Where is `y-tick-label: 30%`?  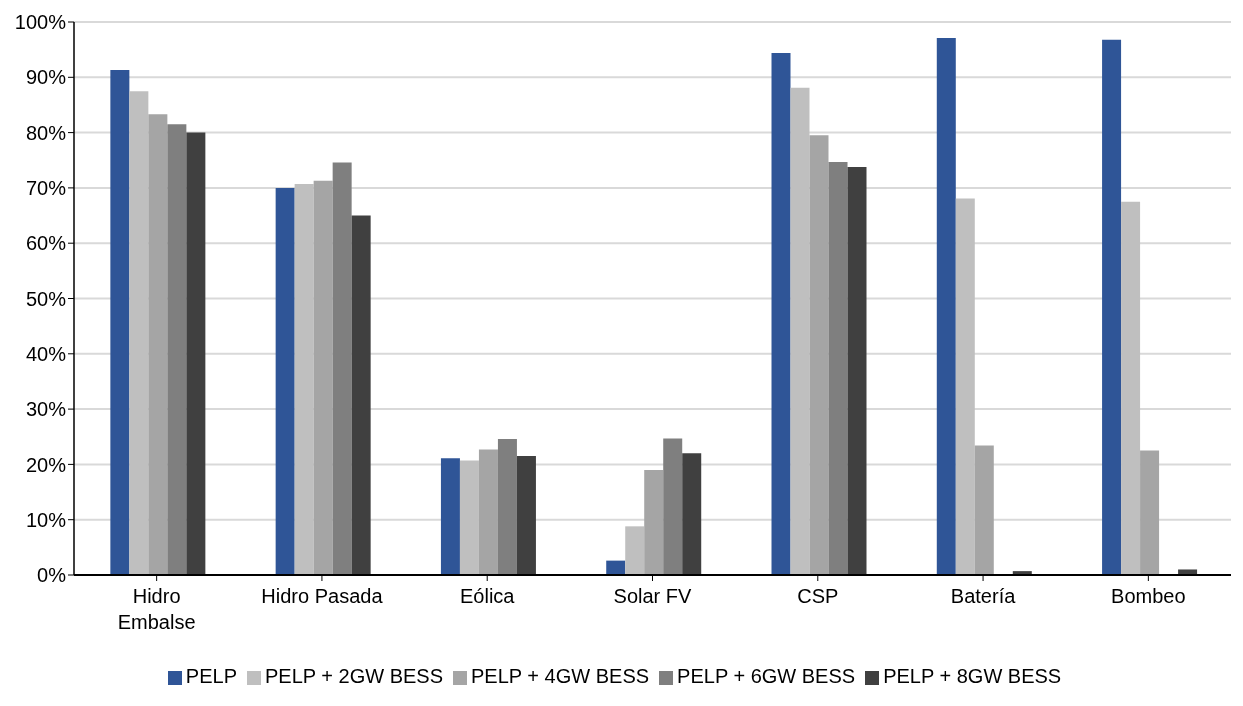 y-tick-label: 30% is located at coordinates (46, 409).